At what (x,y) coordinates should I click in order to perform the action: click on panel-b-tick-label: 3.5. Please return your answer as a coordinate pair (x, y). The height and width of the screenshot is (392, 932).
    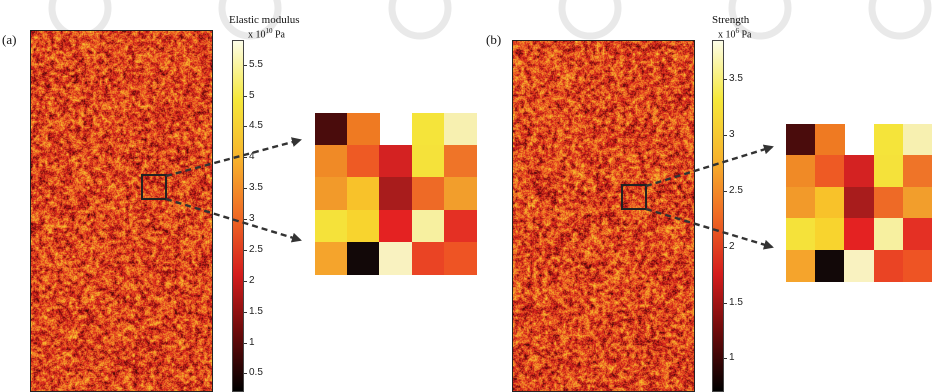
    Looking at the image, I should click on (736, 79).